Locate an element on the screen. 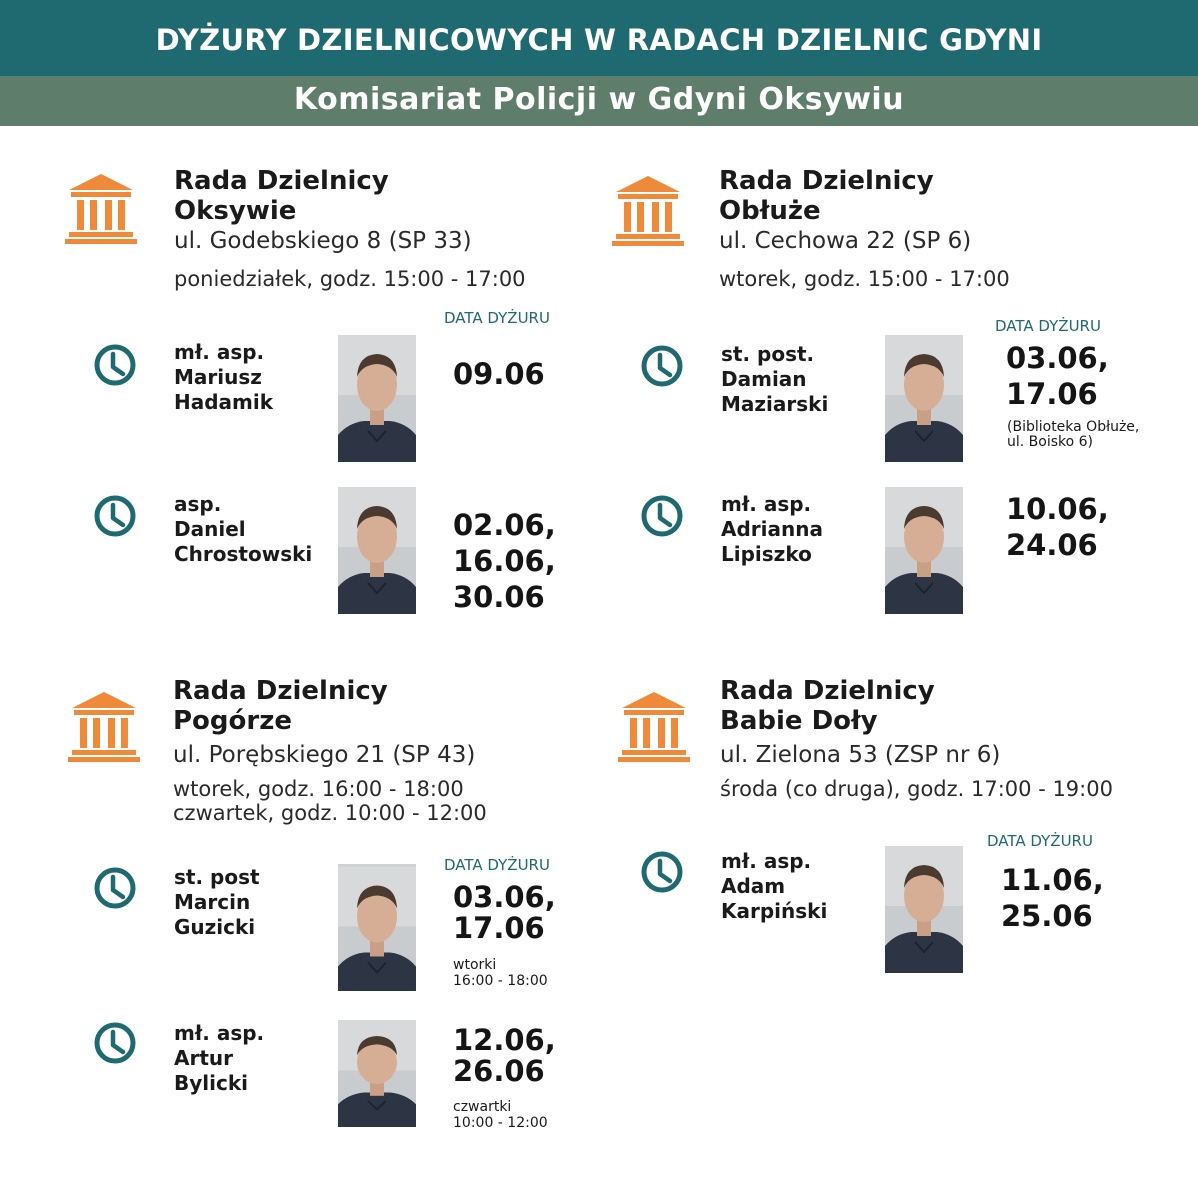  officer-first-name: Adam is located at coordinates (753, 886).